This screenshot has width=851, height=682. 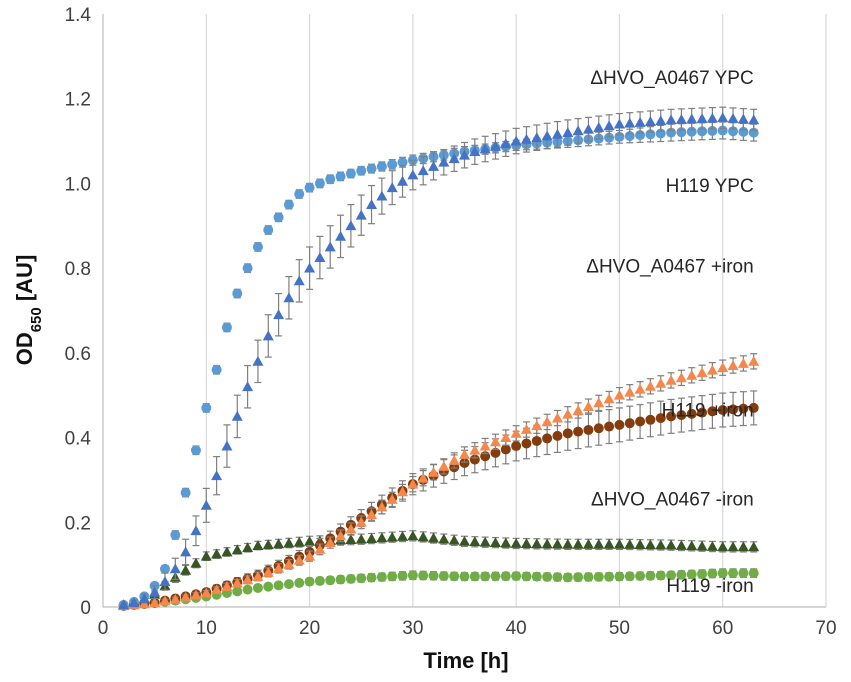 I want to click on y-tick-label: 1.4, so click(x=78, y=15).